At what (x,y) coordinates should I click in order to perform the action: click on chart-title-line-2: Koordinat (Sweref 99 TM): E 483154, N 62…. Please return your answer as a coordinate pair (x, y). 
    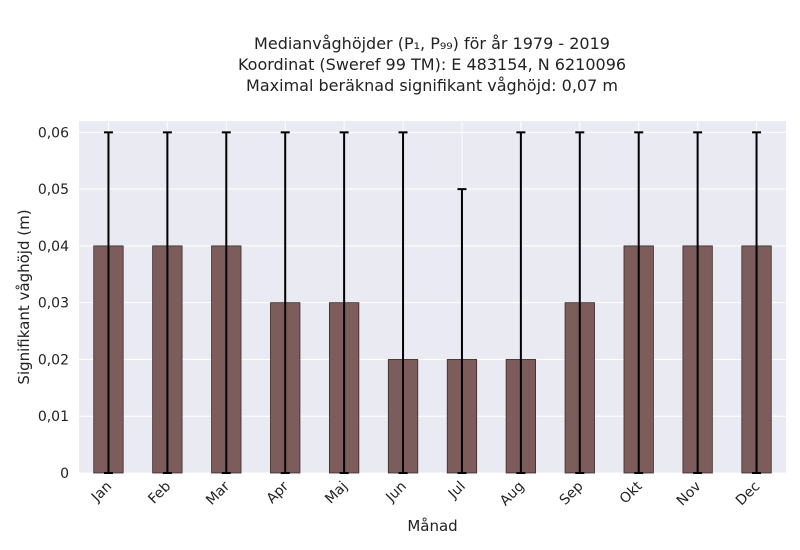
    Looking at the image, I should click on (432, 64).